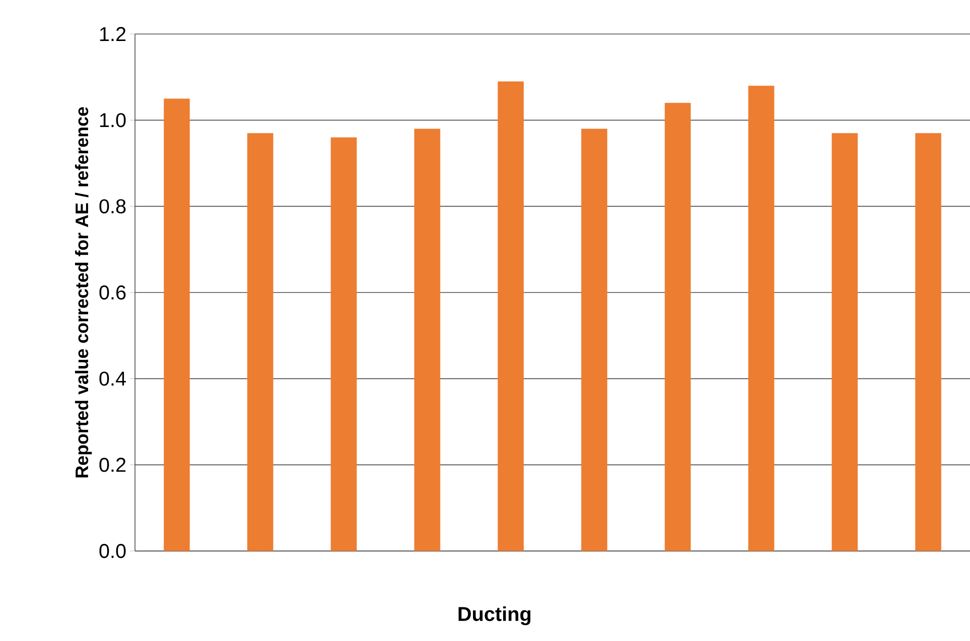 The width and height of the screenshot is (970, 641). What do you see at coordinates (83, 292) in the screenshot?
I see `y-axis-title: Reported value corrected for AE / reference` at bounding box center [83, 292].